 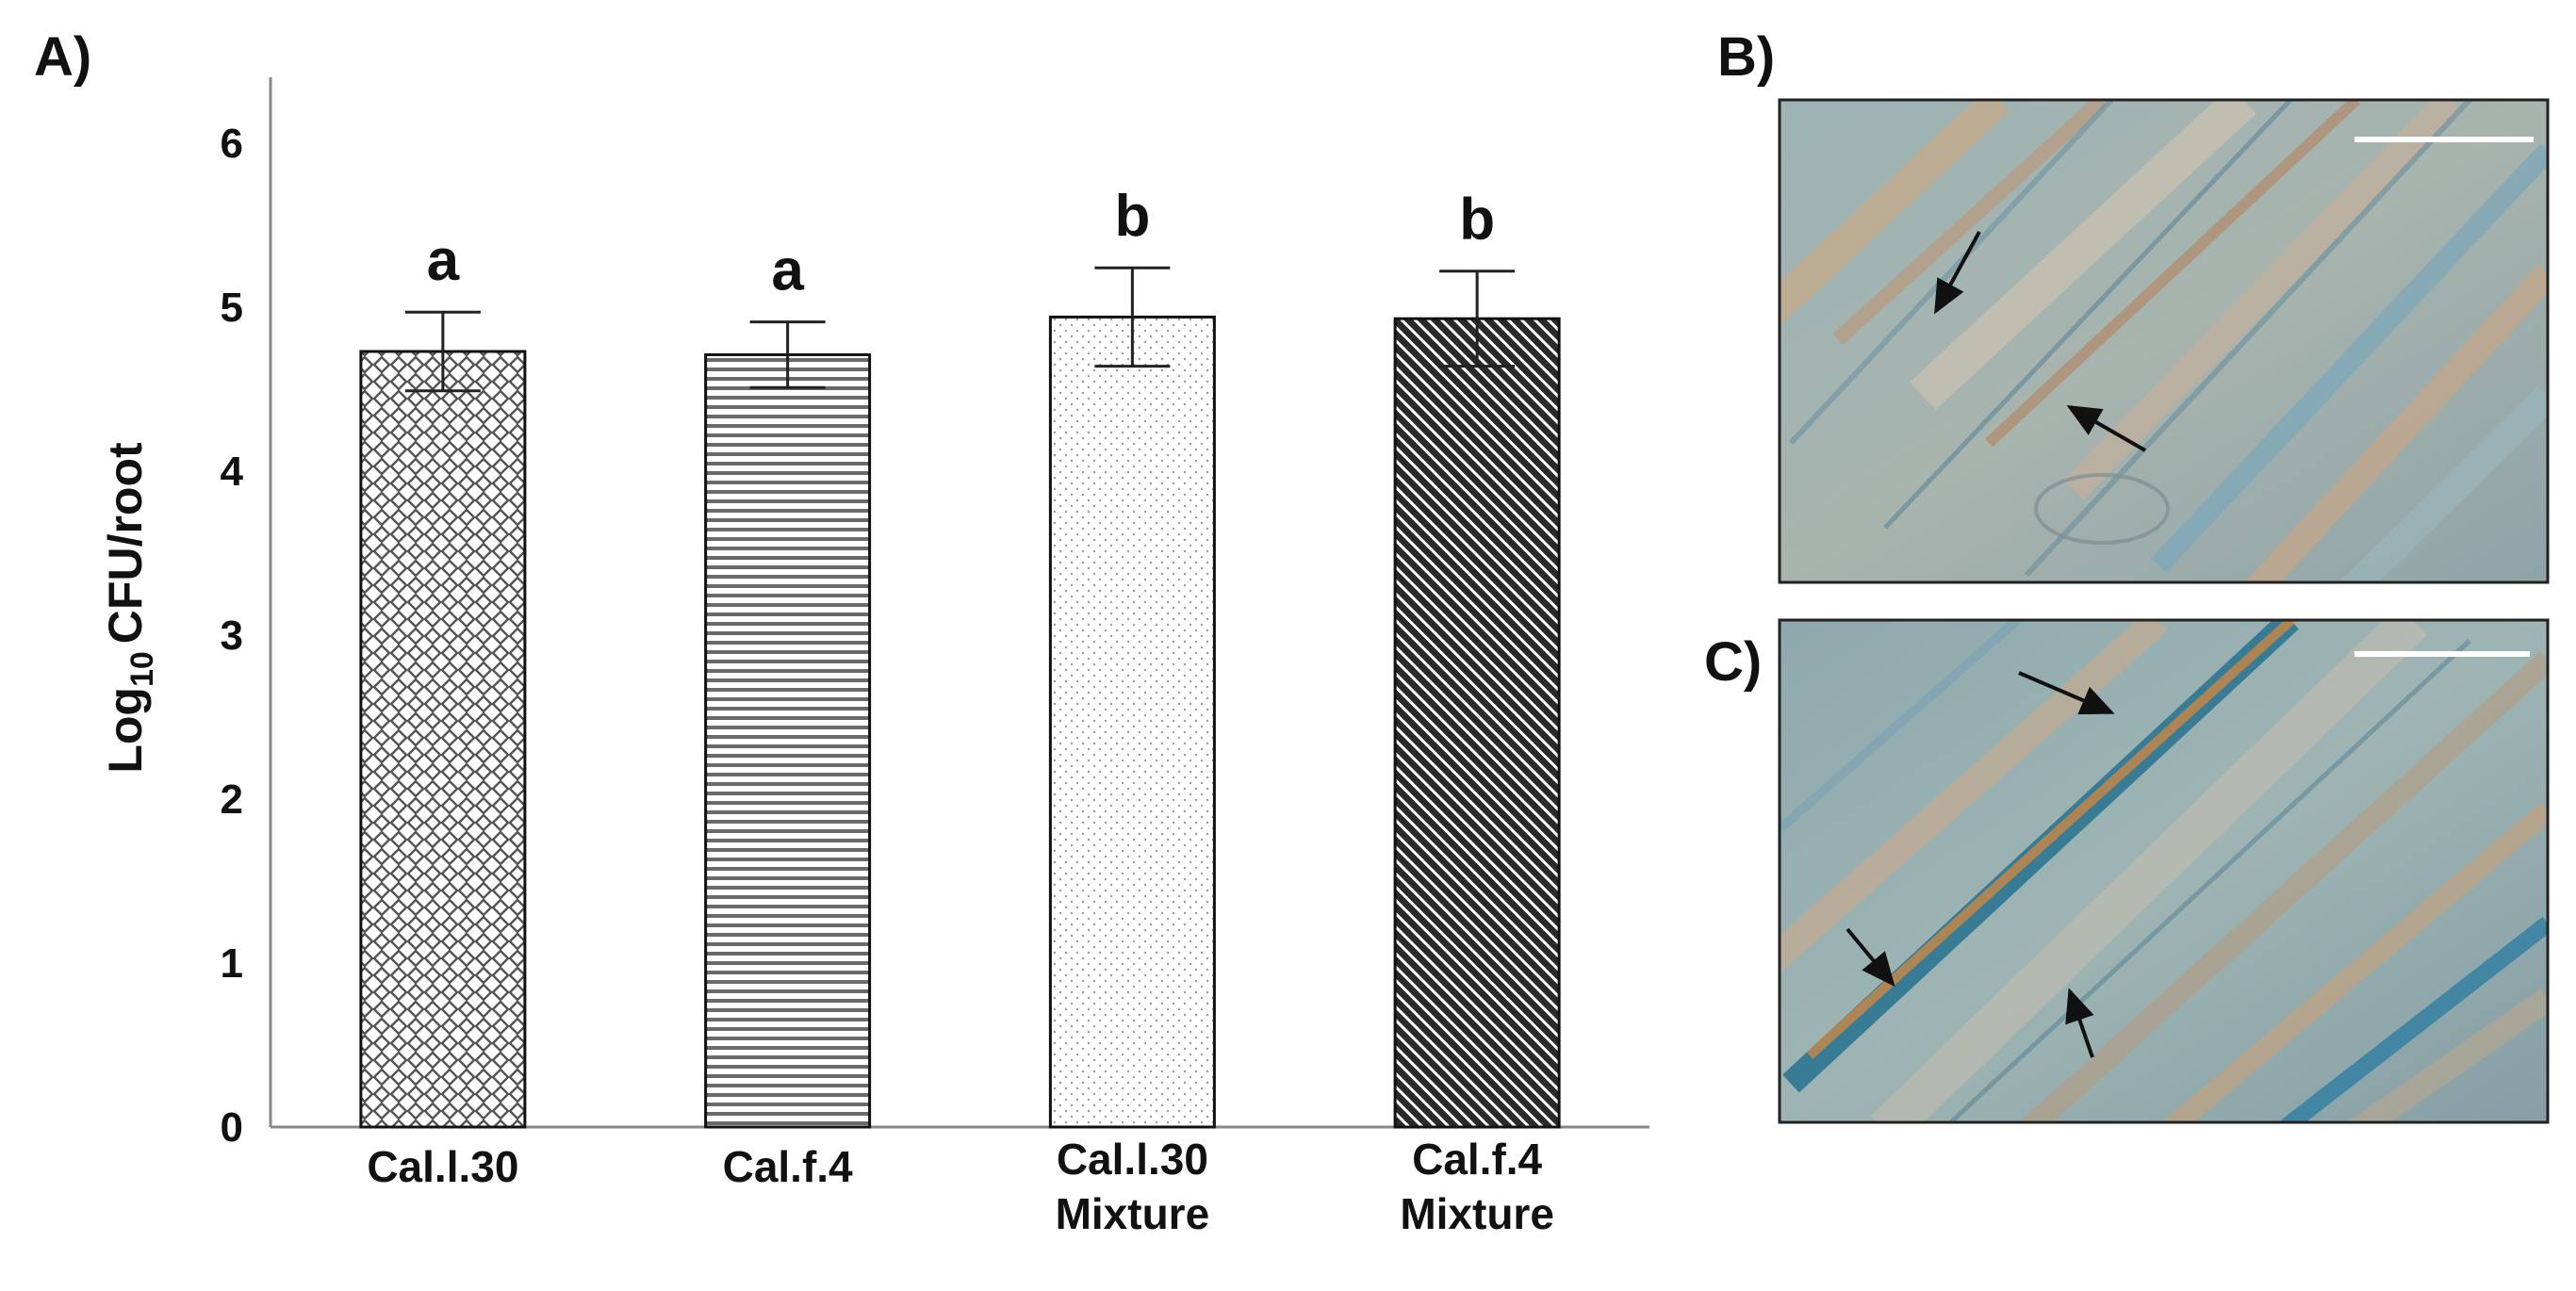 What do you see at coordinates (125, 731) in the screenshot?
I see `y-axis-label-prefix: Log` at bounding box center [125, 731].